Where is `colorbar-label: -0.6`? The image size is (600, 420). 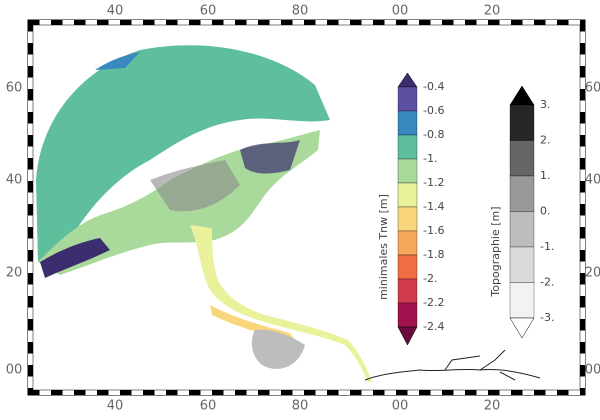
colorbar-label: -0.6 is located at coordinates (433, 110).